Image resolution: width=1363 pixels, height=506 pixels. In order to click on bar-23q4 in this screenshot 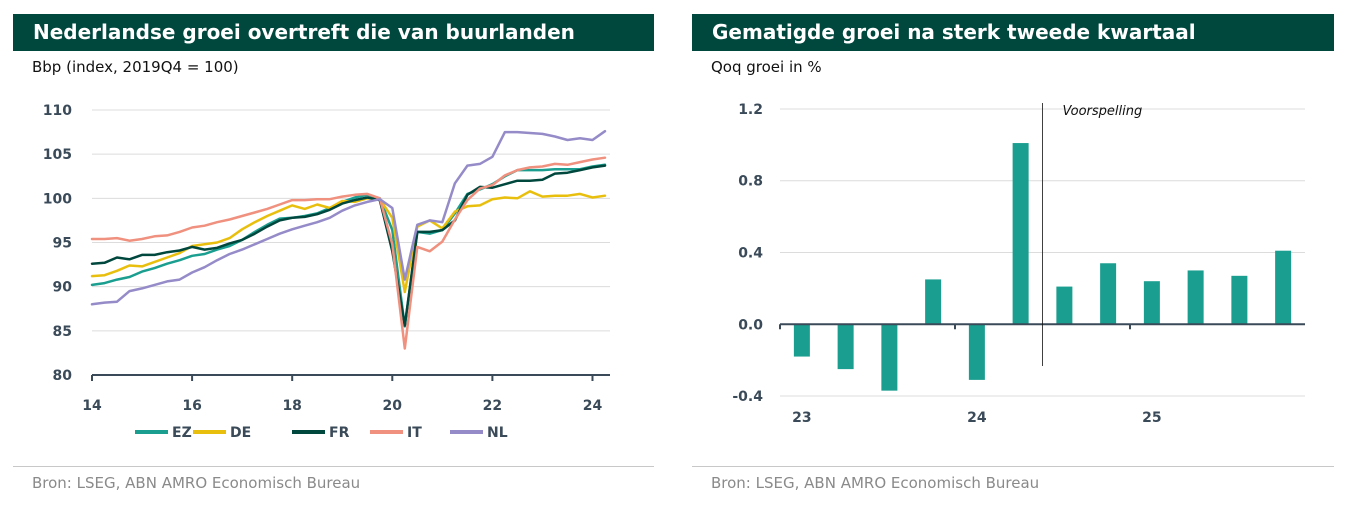, I will do `click(933, 302)`.